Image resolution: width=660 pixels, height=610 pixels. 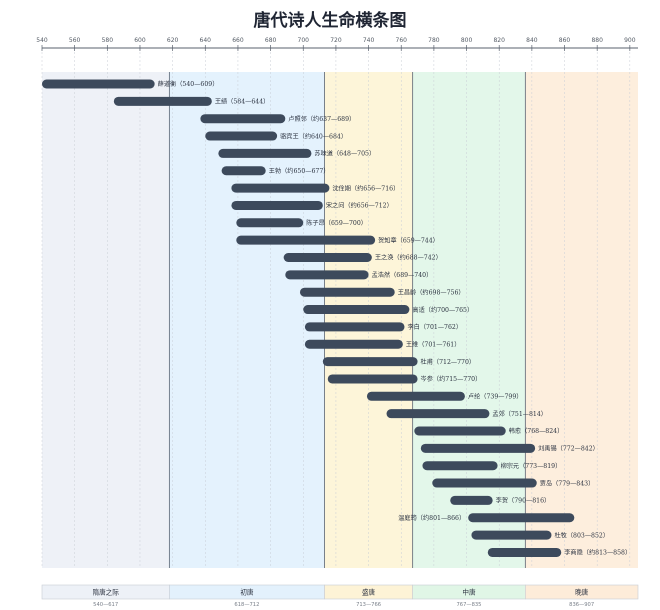 What do you see at coordinates (359, 206) in the screenshot?
I see `poet-label: 宋之问（约656—712）` at bounding box center [359, 206].